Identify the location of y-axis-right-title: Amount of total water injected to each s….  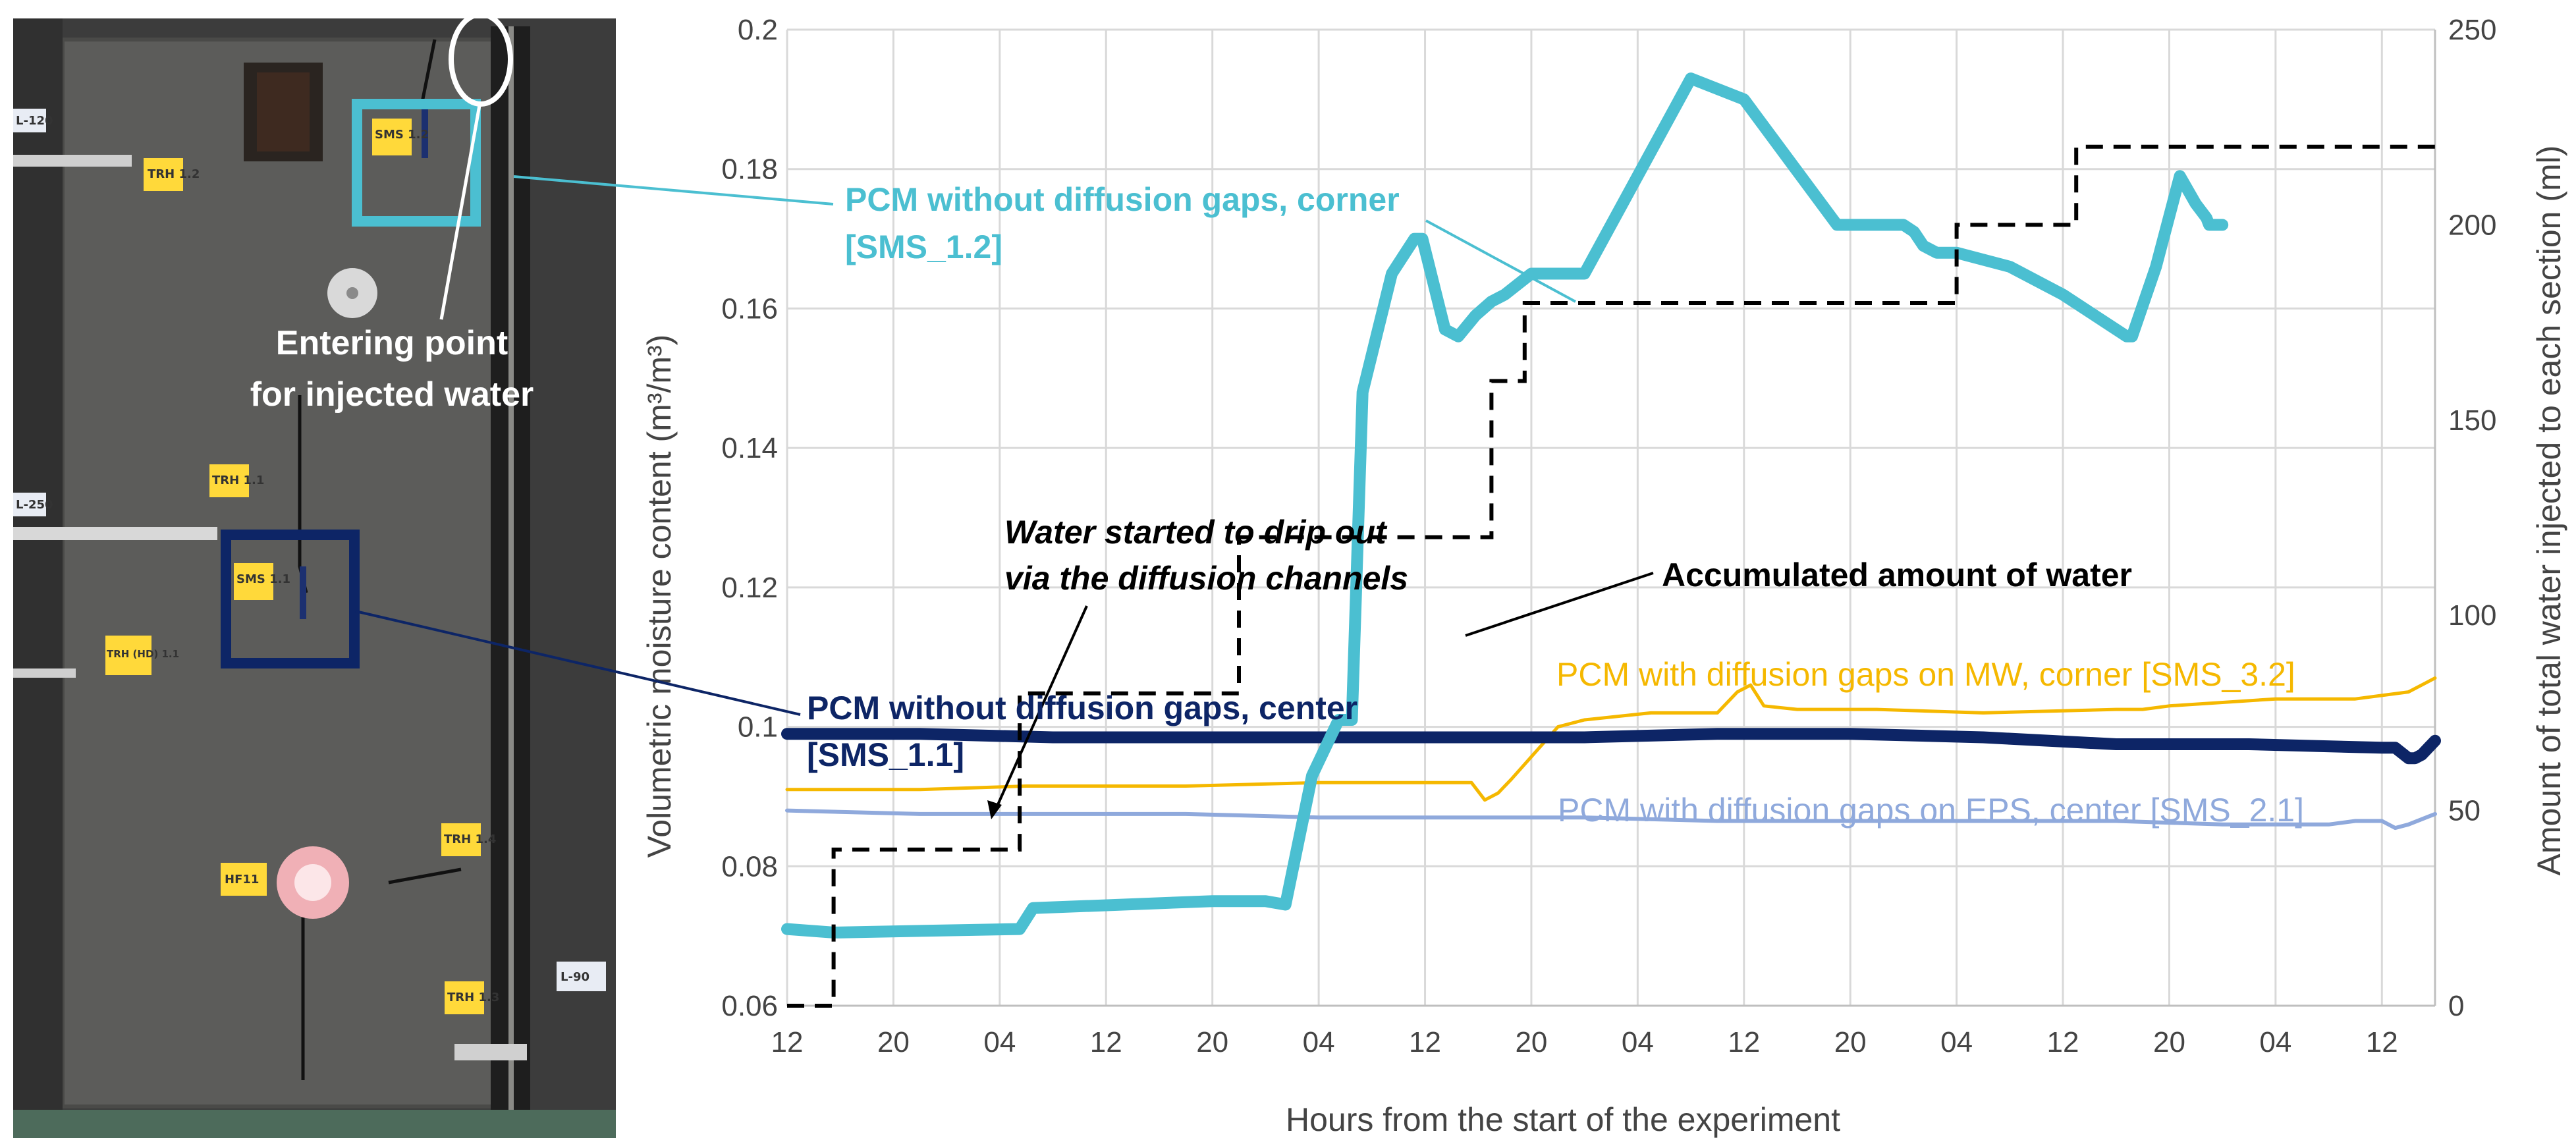
(2549, 511).